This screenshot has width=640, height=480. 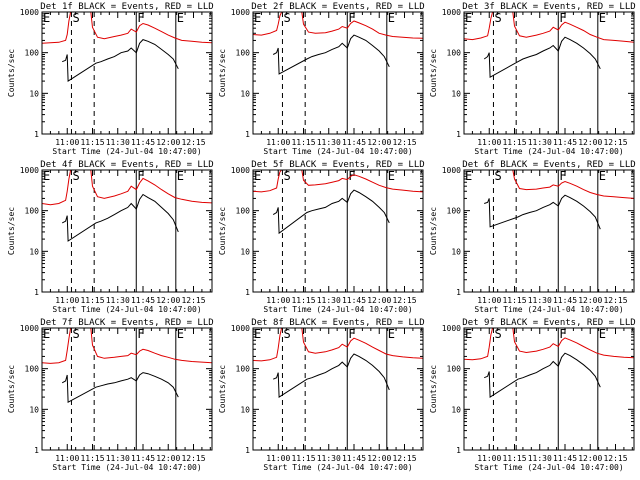 I want to click on panel-title: Det 4f BLACK = Events, RED = LLD, so click(x=126, y=165).